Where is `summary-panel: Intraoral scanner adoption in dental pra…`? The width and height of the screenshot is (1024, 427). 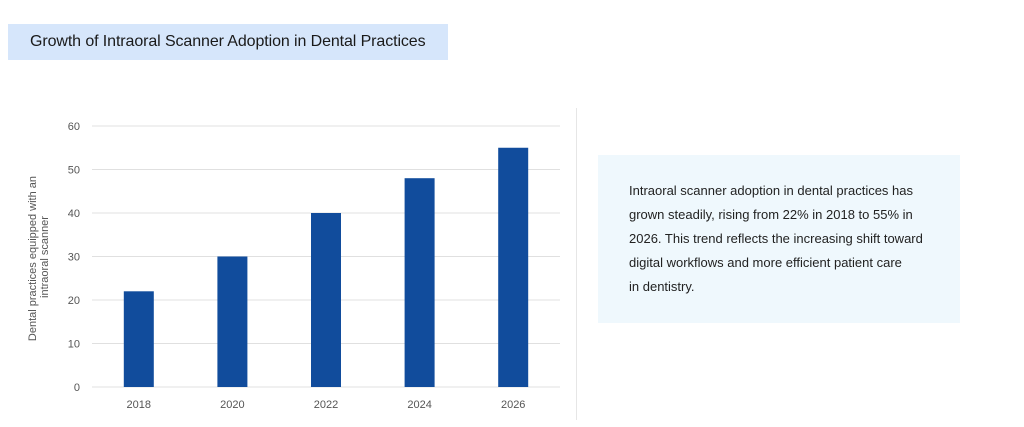 summary-panel: Intraoral scanner adoption in dental pra… is located at coordinates (779, 239).